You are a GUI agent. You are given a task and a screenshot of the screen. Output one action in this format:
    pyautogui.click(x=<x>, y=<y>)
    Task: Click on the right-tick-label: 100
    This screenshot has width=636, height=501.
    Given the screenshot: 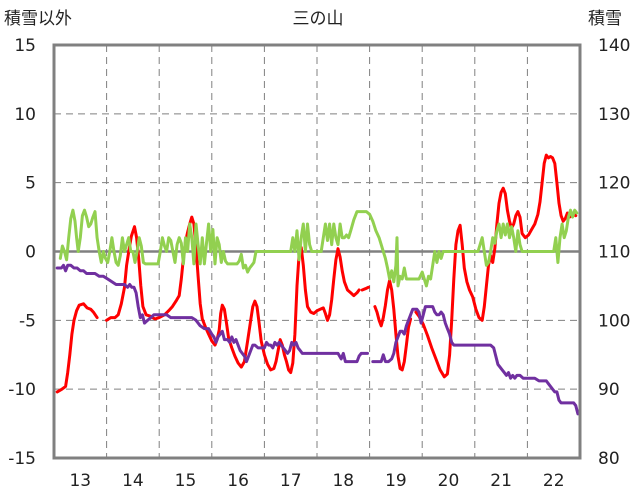 What is the action you would take?
    pyautogui.click(x=614, y=321)
    